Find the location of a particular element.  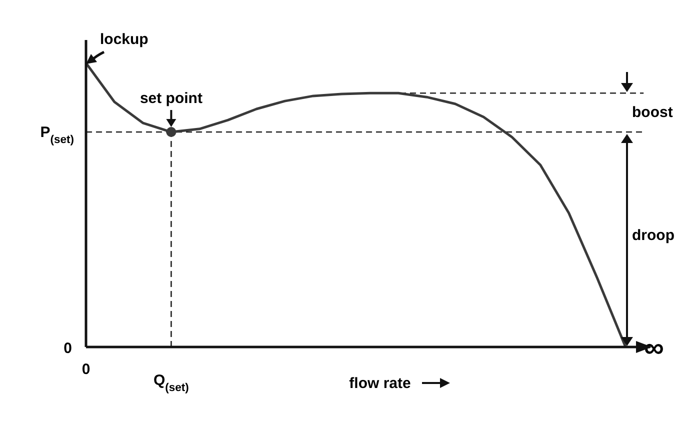

annotation: droop is located at coordinates (653, 235).